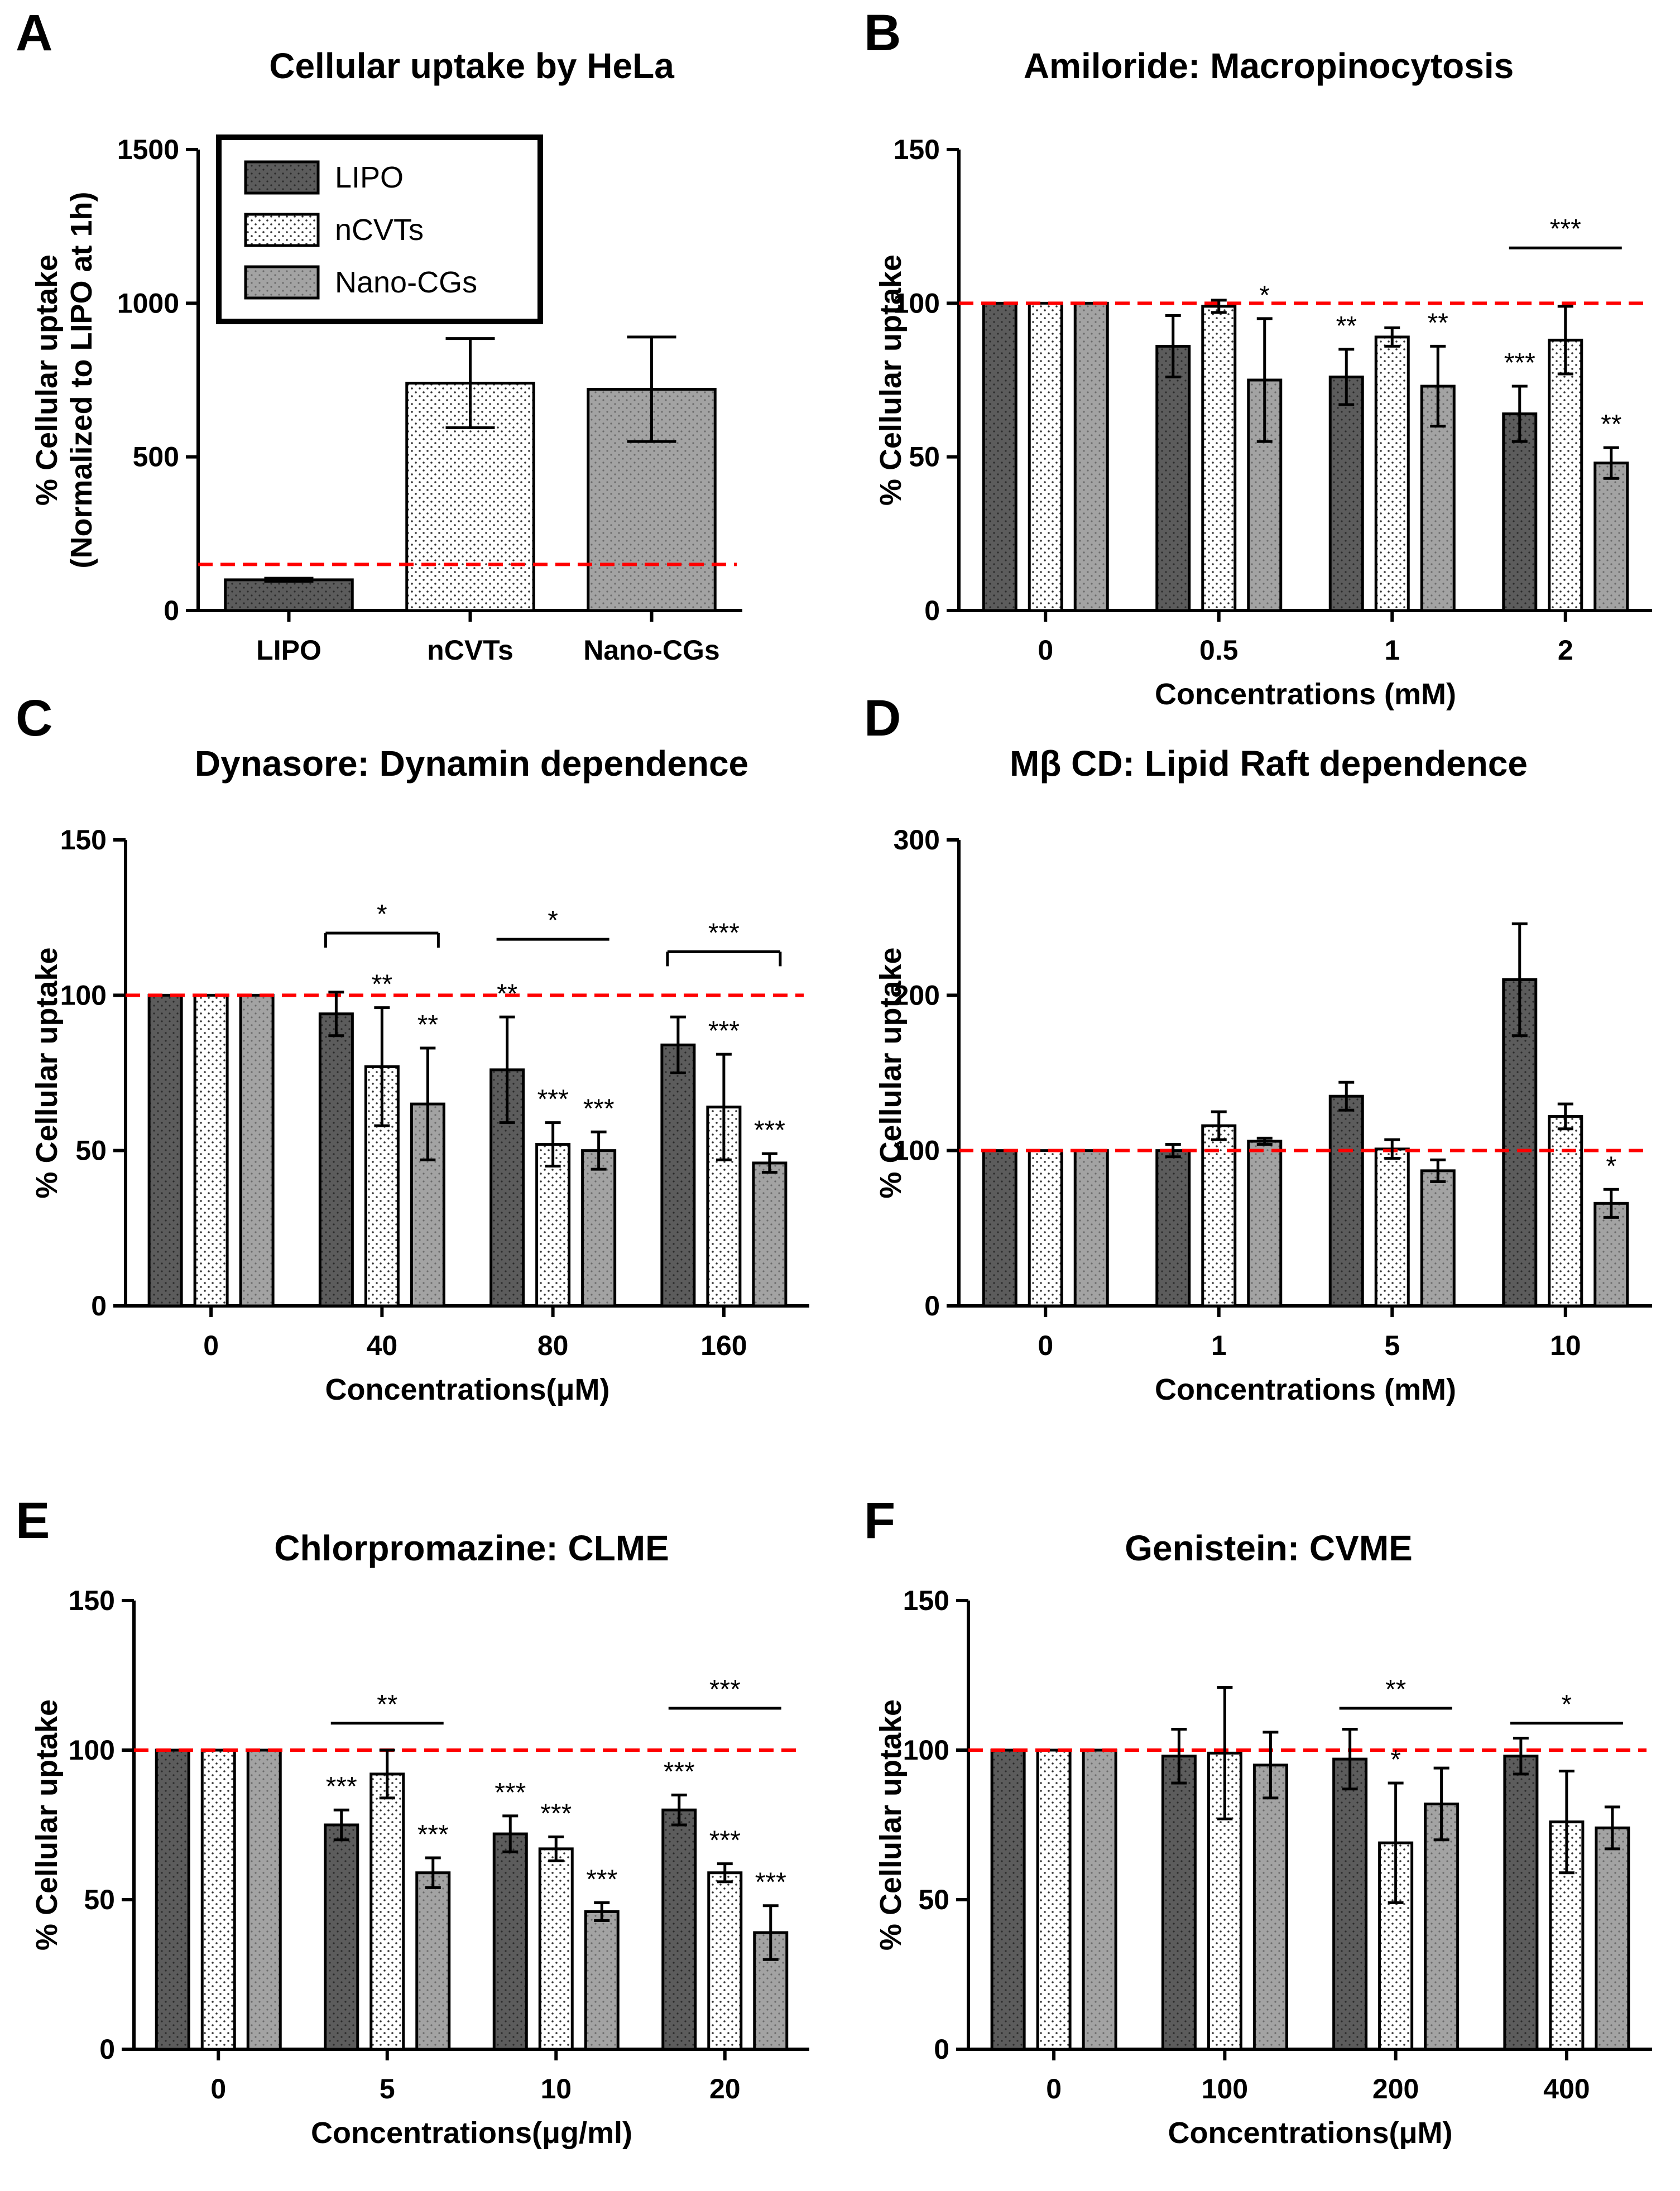 The height and width of the screenshot is (2191, 1680). Describe the element at coordinates (1566, 650) in the screenshot. I see `x-tick-label: 2` at that location.